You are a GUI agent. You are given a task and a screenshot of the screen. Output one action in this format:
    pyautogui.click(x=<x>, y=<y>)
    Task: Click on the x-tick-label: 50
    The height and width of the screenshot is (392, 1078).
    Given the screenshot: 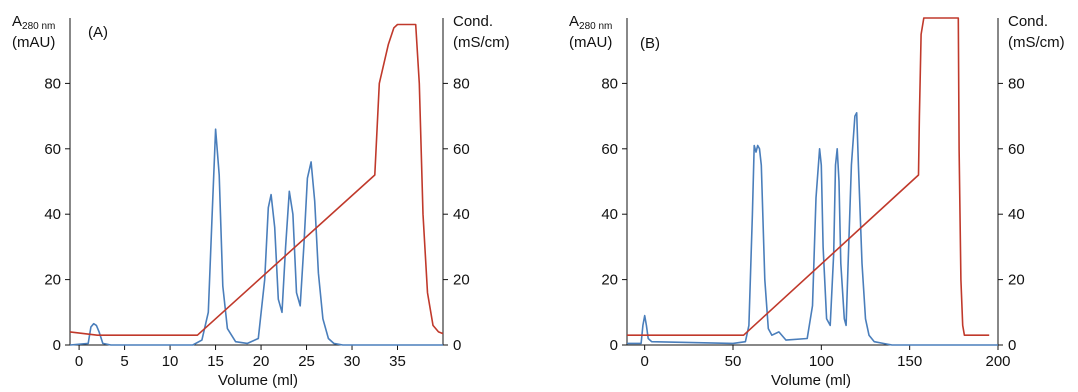 What is the action you would take?
    pyautogui.click(x=733, y=361)
    